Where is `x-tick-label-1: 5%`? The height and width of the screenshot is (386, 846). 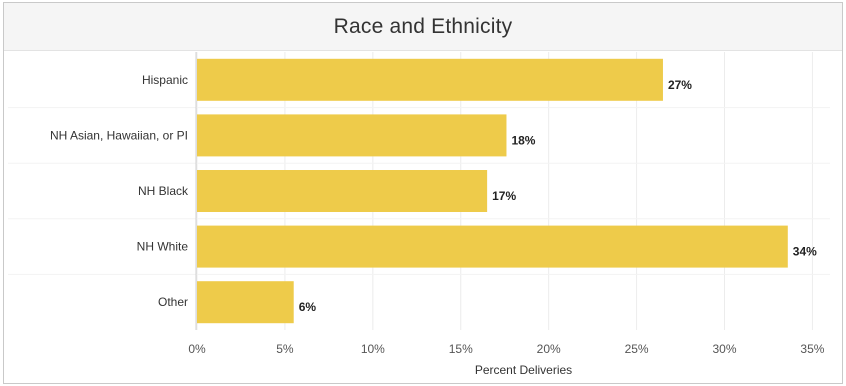
x-tick-label-1: 5% is located at coordinates (285, 349).